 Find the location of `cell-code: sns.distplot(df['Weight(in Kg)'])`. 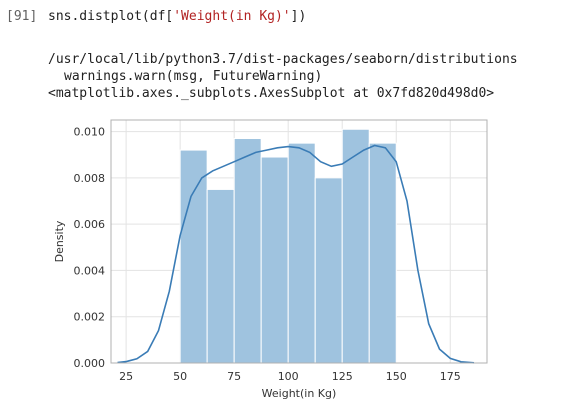

cell-code: sns.distplot(df['Weight(in Kg)']) is located at coordinates (177, 16).